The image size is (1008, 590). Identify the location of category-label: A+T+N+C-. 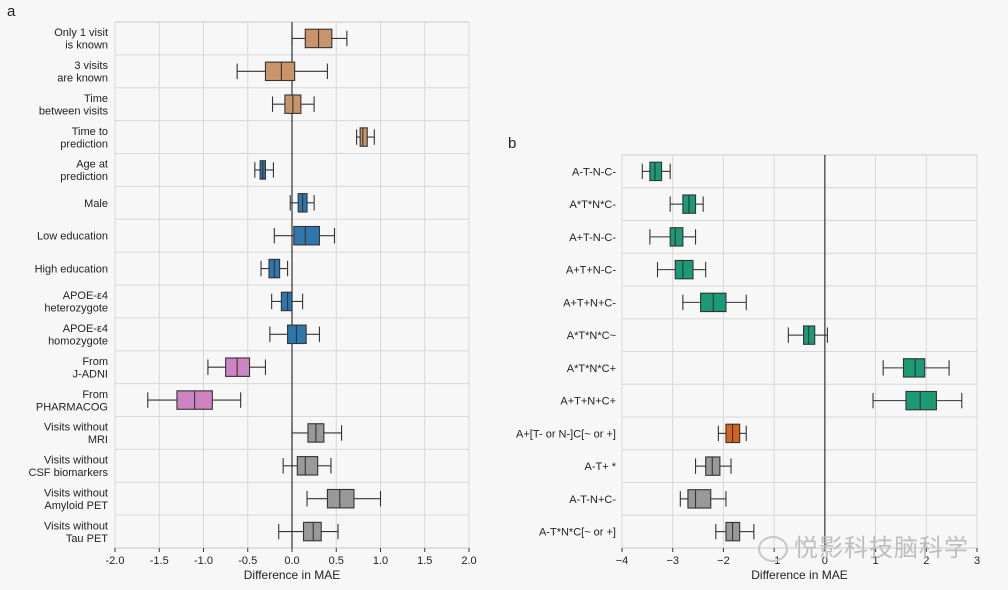
(589, 303).